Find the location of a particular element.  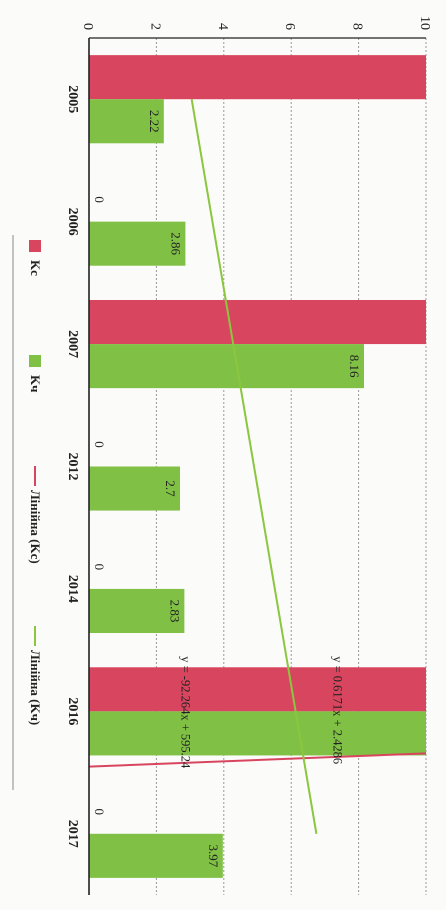

category-label: 2006 is located at coordinates (72, 222).